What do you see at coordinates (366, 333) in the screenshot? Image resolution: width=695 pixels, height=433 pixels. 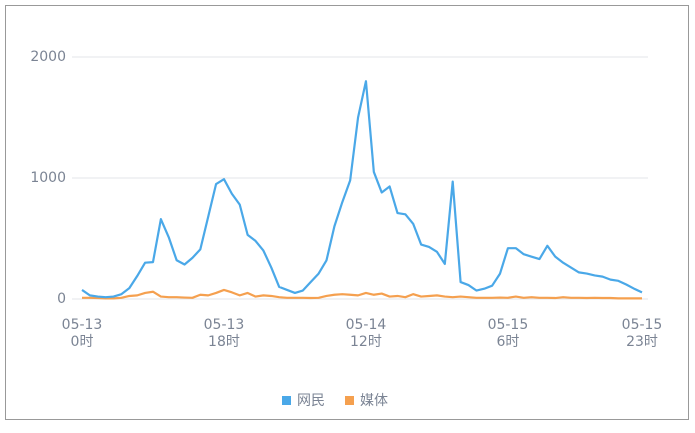 I see `x-tick-label: 05-14 12时` at bounding box center [366, 333].